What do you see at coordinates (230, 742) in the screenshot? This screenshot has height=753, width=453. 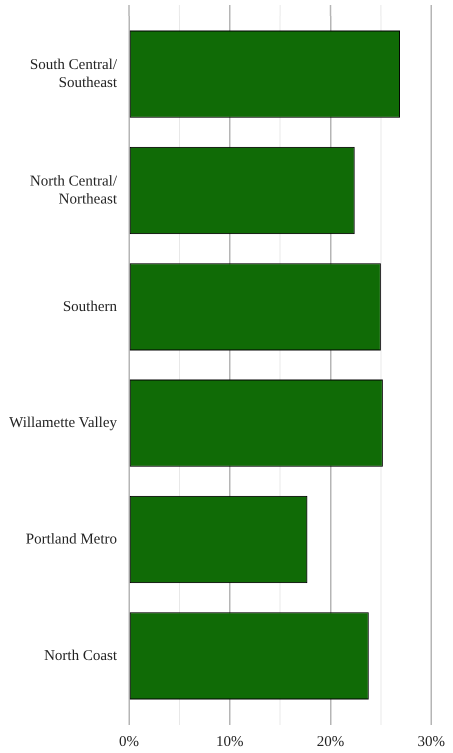 I see `x-tick-label: 10%` at bounding box center [230, 742].